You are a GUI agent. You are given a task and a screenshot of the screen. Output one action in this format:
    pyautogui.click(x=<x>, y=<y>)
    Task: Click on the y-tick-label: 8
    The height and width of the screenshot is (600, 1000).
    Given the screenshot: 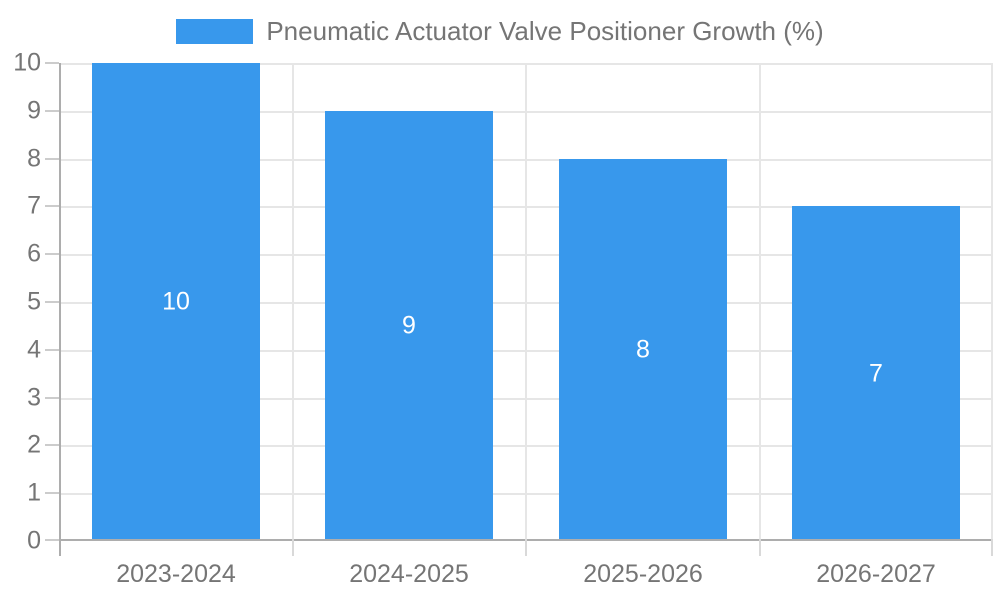 What is the action you would take?
    pyautogui.click(x=34, y=158)
    